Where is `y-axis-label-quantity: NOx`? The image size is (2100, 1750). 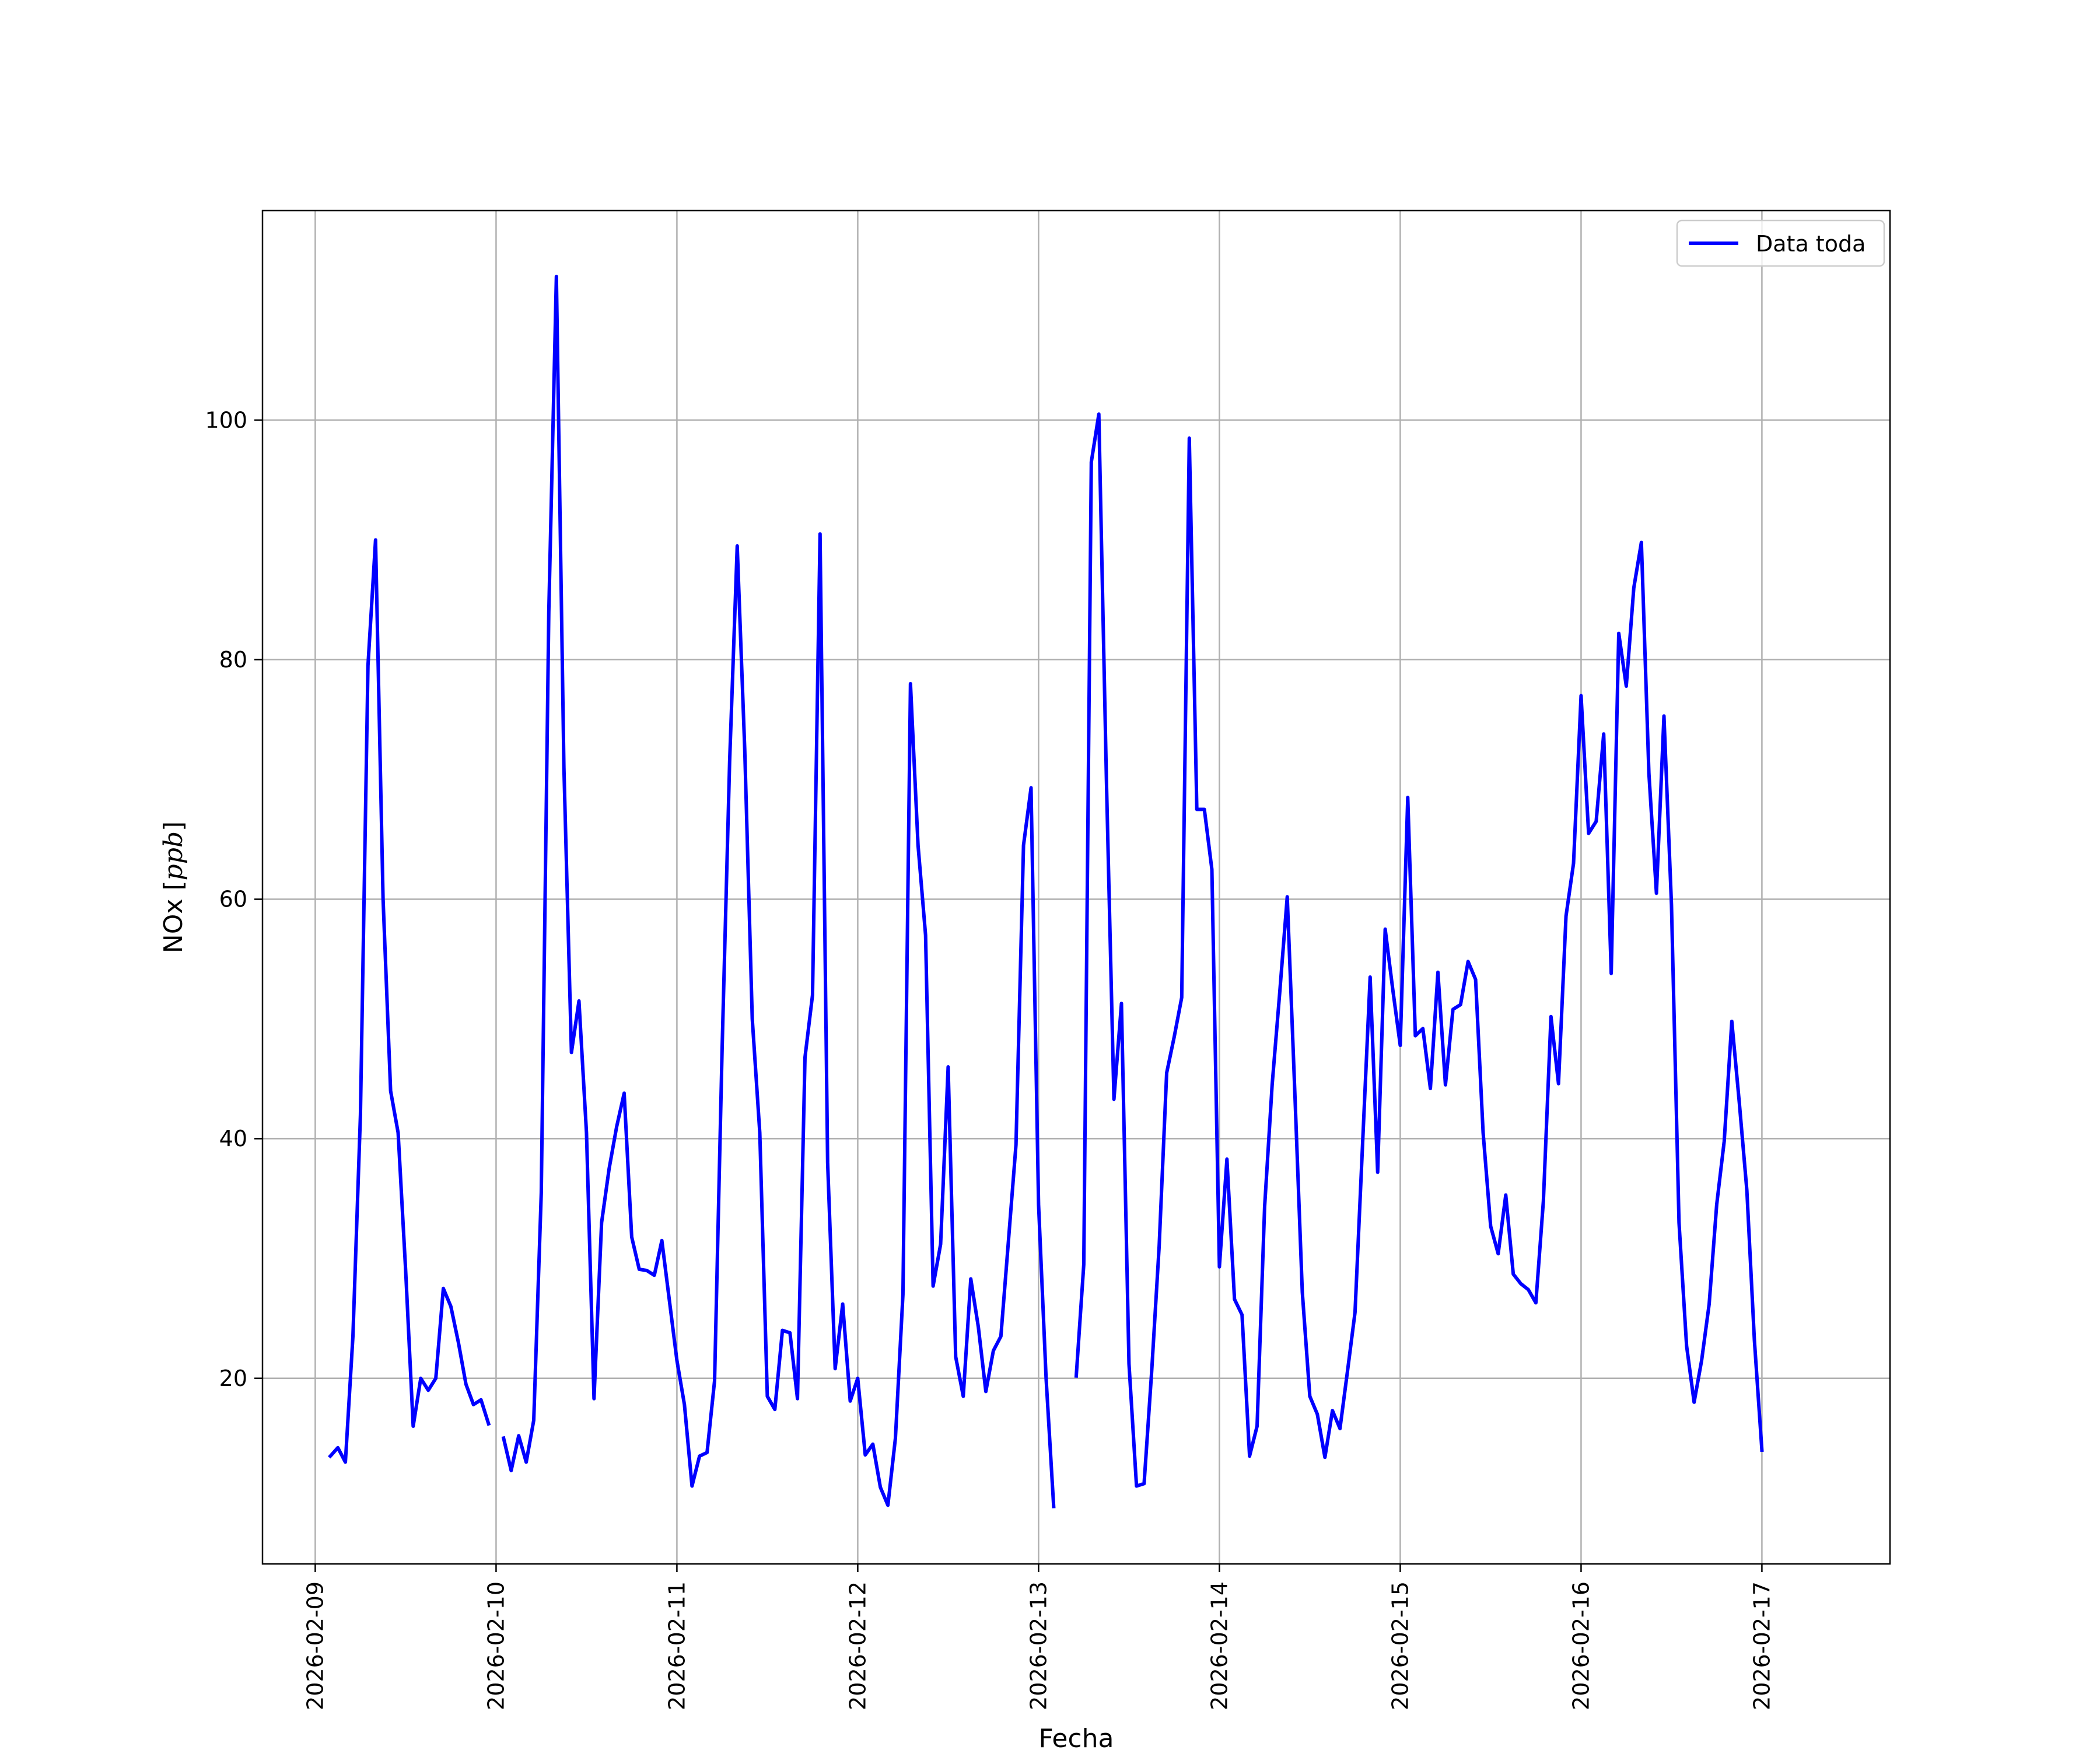
y-axis-label-quantity: NOx is located at coordinates (173, 926).